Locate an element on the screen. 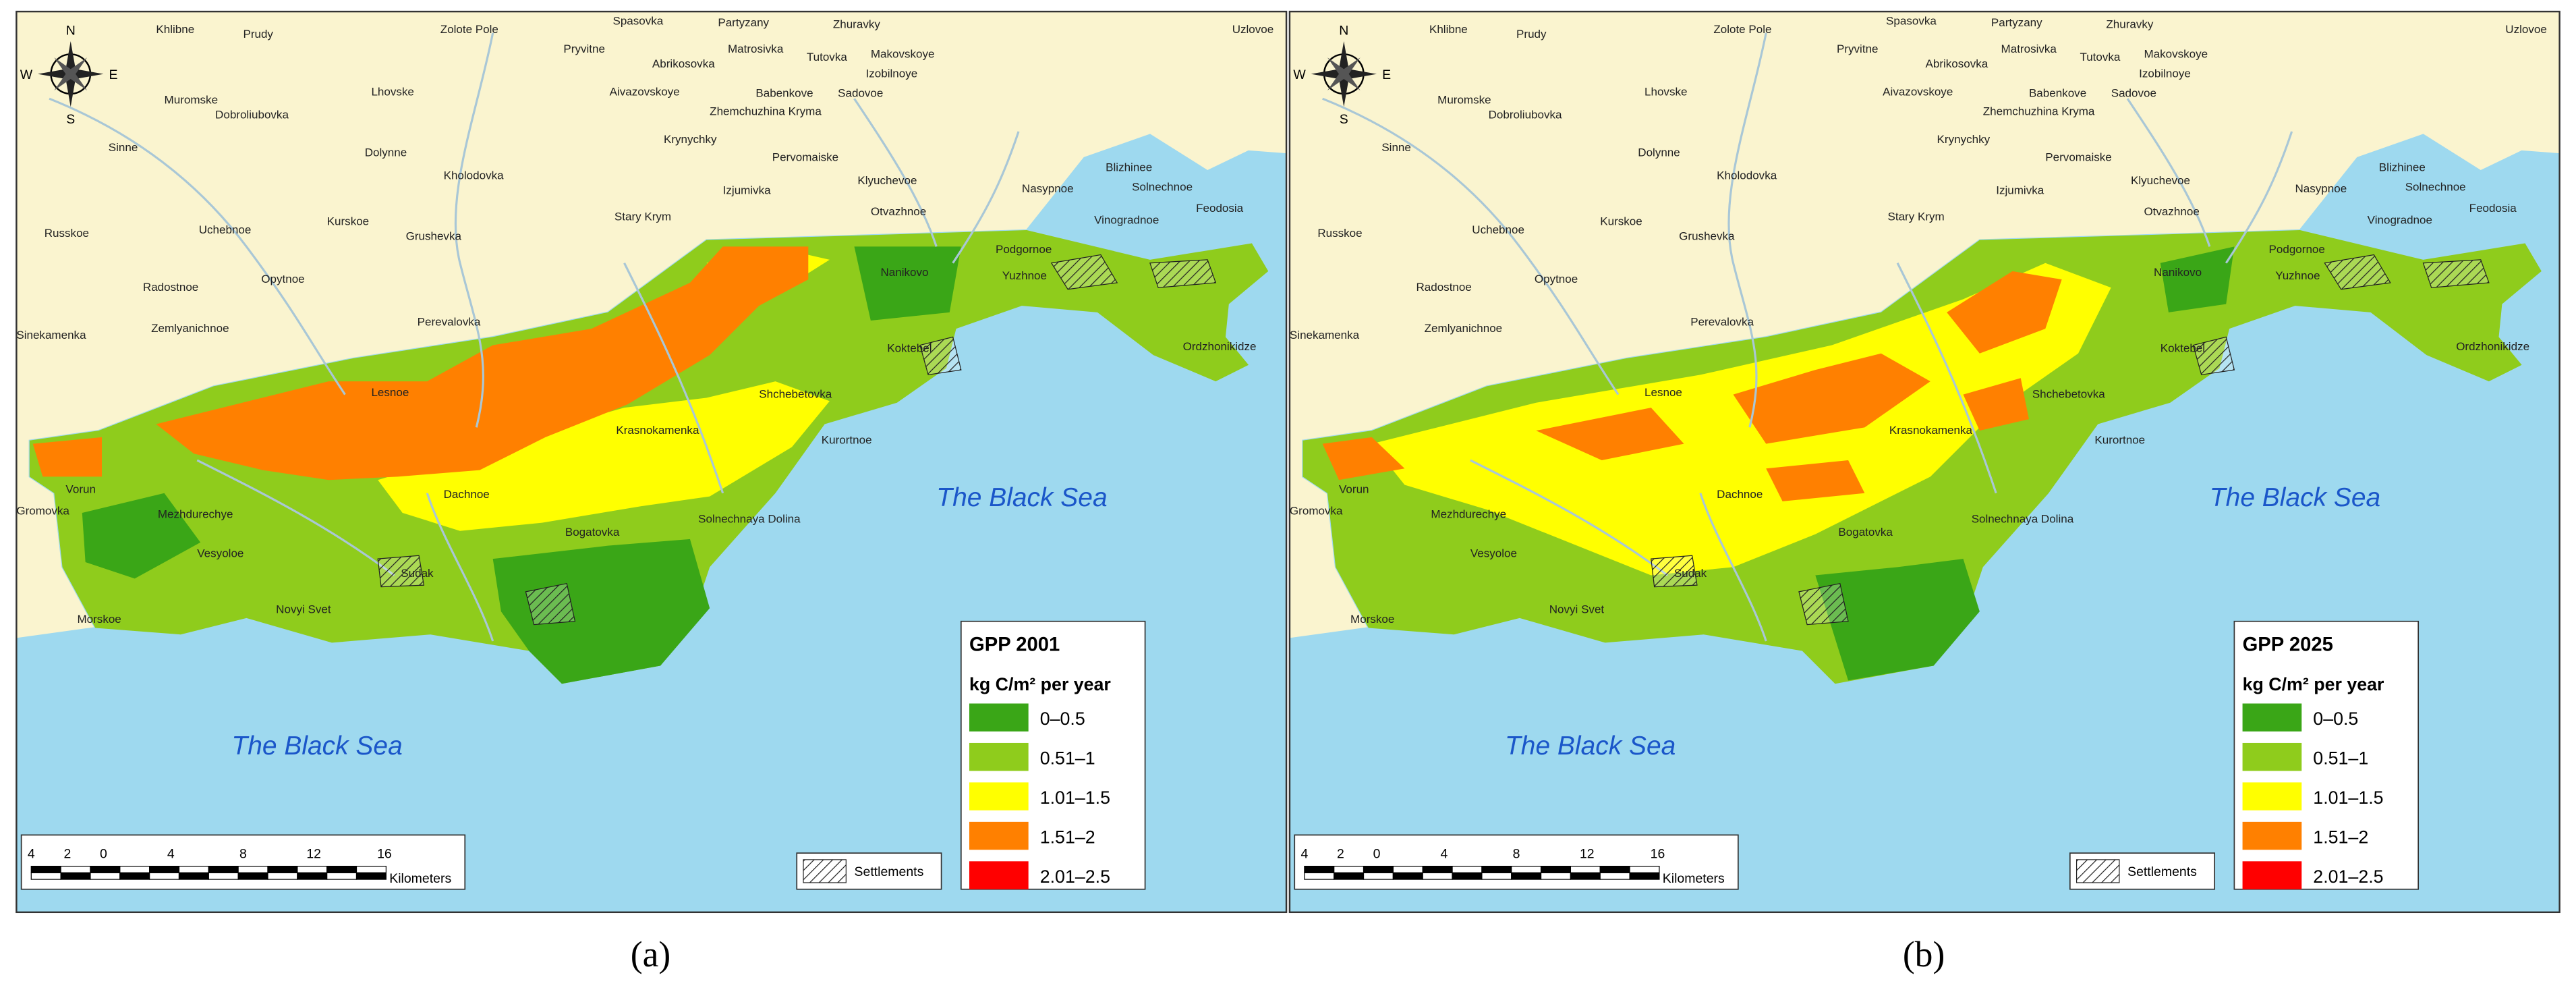 Image resolution: width=2576 pixels, height=992 pixels. place-label: Izobilnoye is located at coordinates (892, 73).